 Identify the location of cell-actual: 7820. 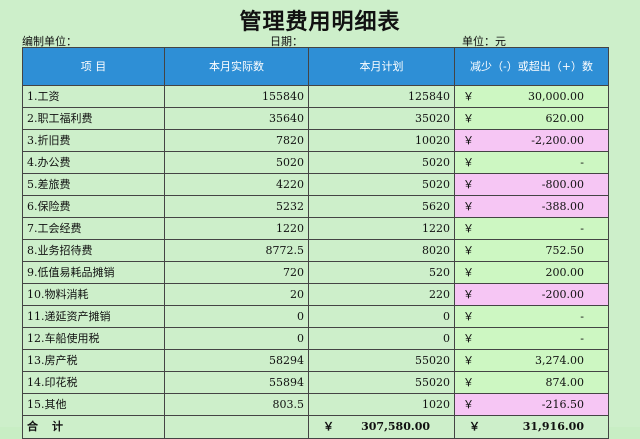
(236, 140).